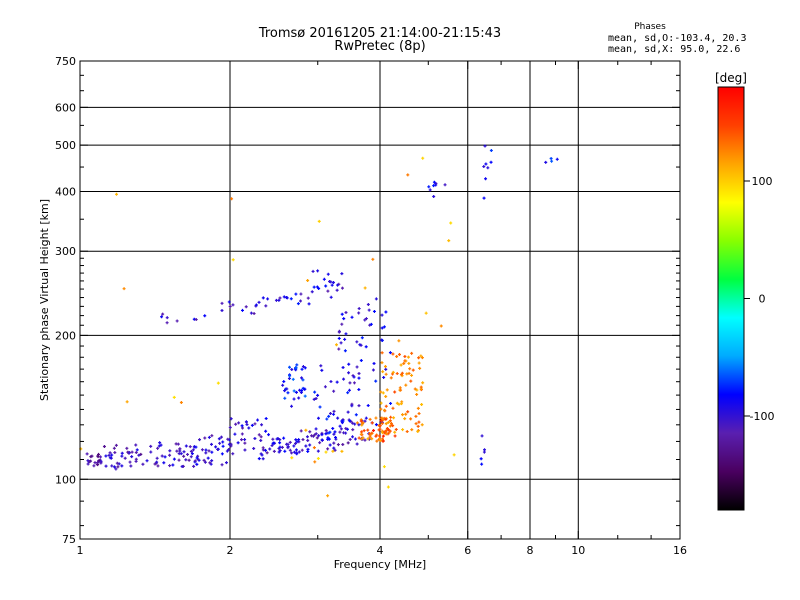 This screenshot has width=800, height=600. Describe the element at coordinates (44, 300) in the screenshot. I see `y-axis-label: Stationary phase Virtual Height [km]` at that location.